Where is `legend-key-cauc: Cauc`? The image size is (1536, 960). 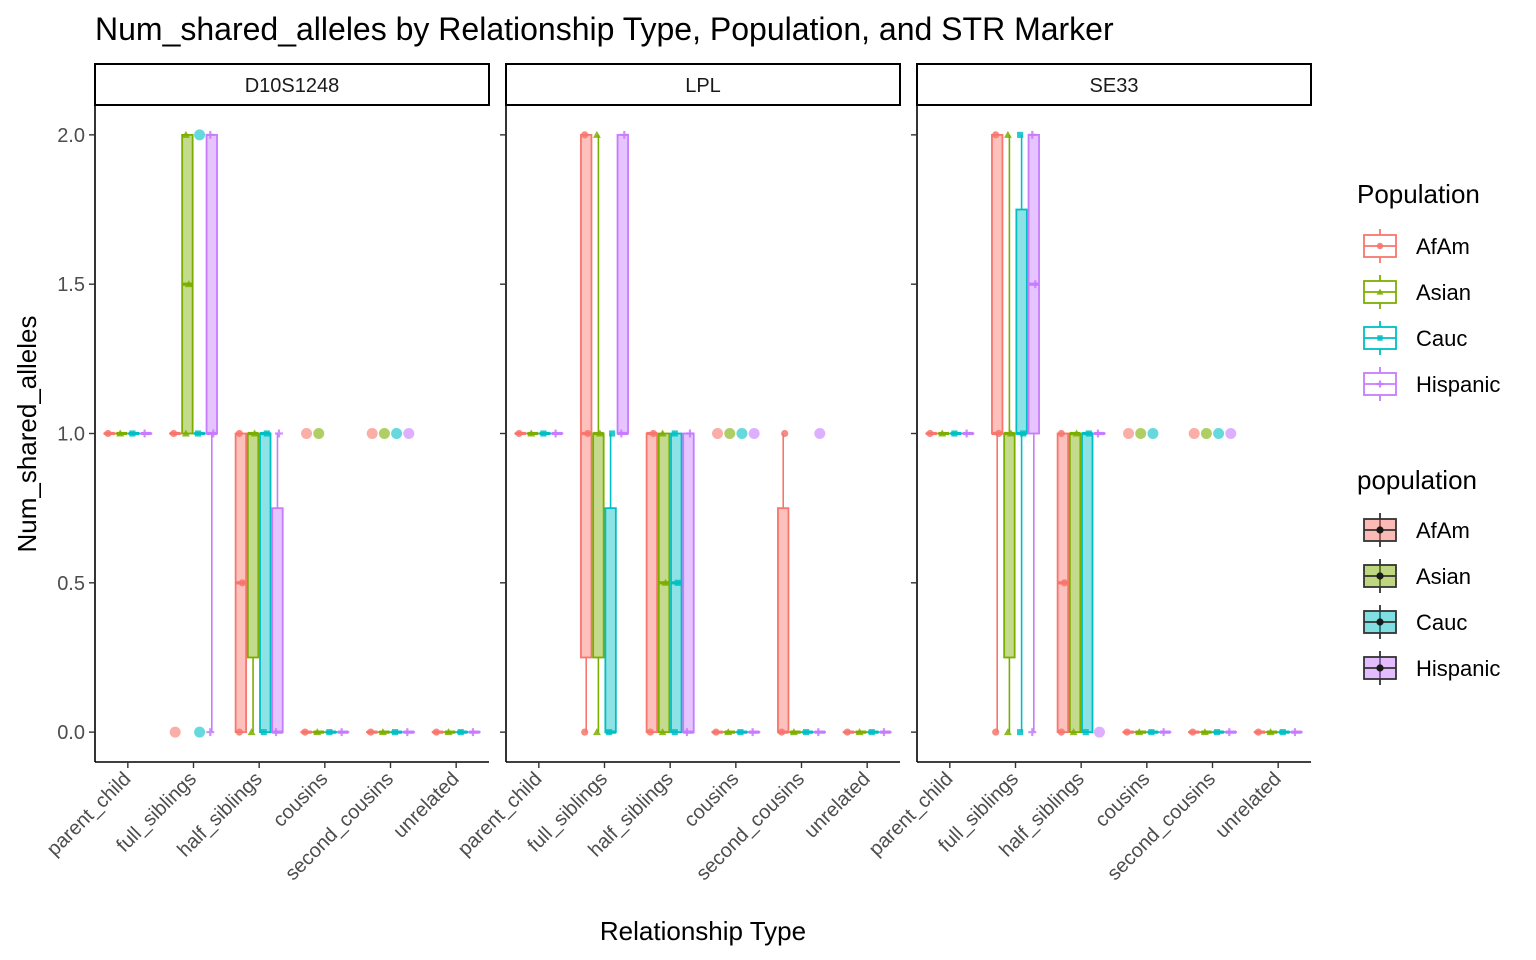
legend-key-cauc: Cauc is located at coordinates (1415, 338).